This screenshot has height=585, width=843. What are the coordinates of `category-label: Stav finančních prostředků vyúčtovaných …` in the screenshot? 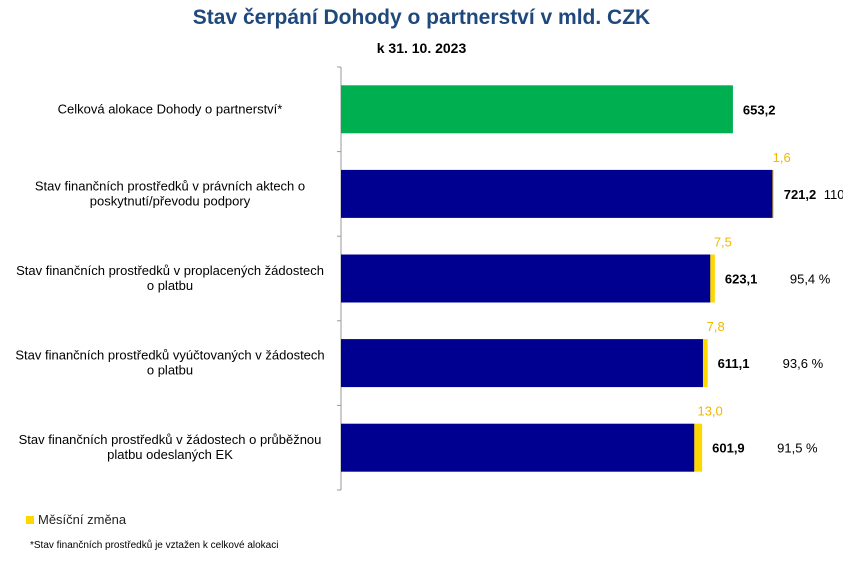 It's located at (169, 363).